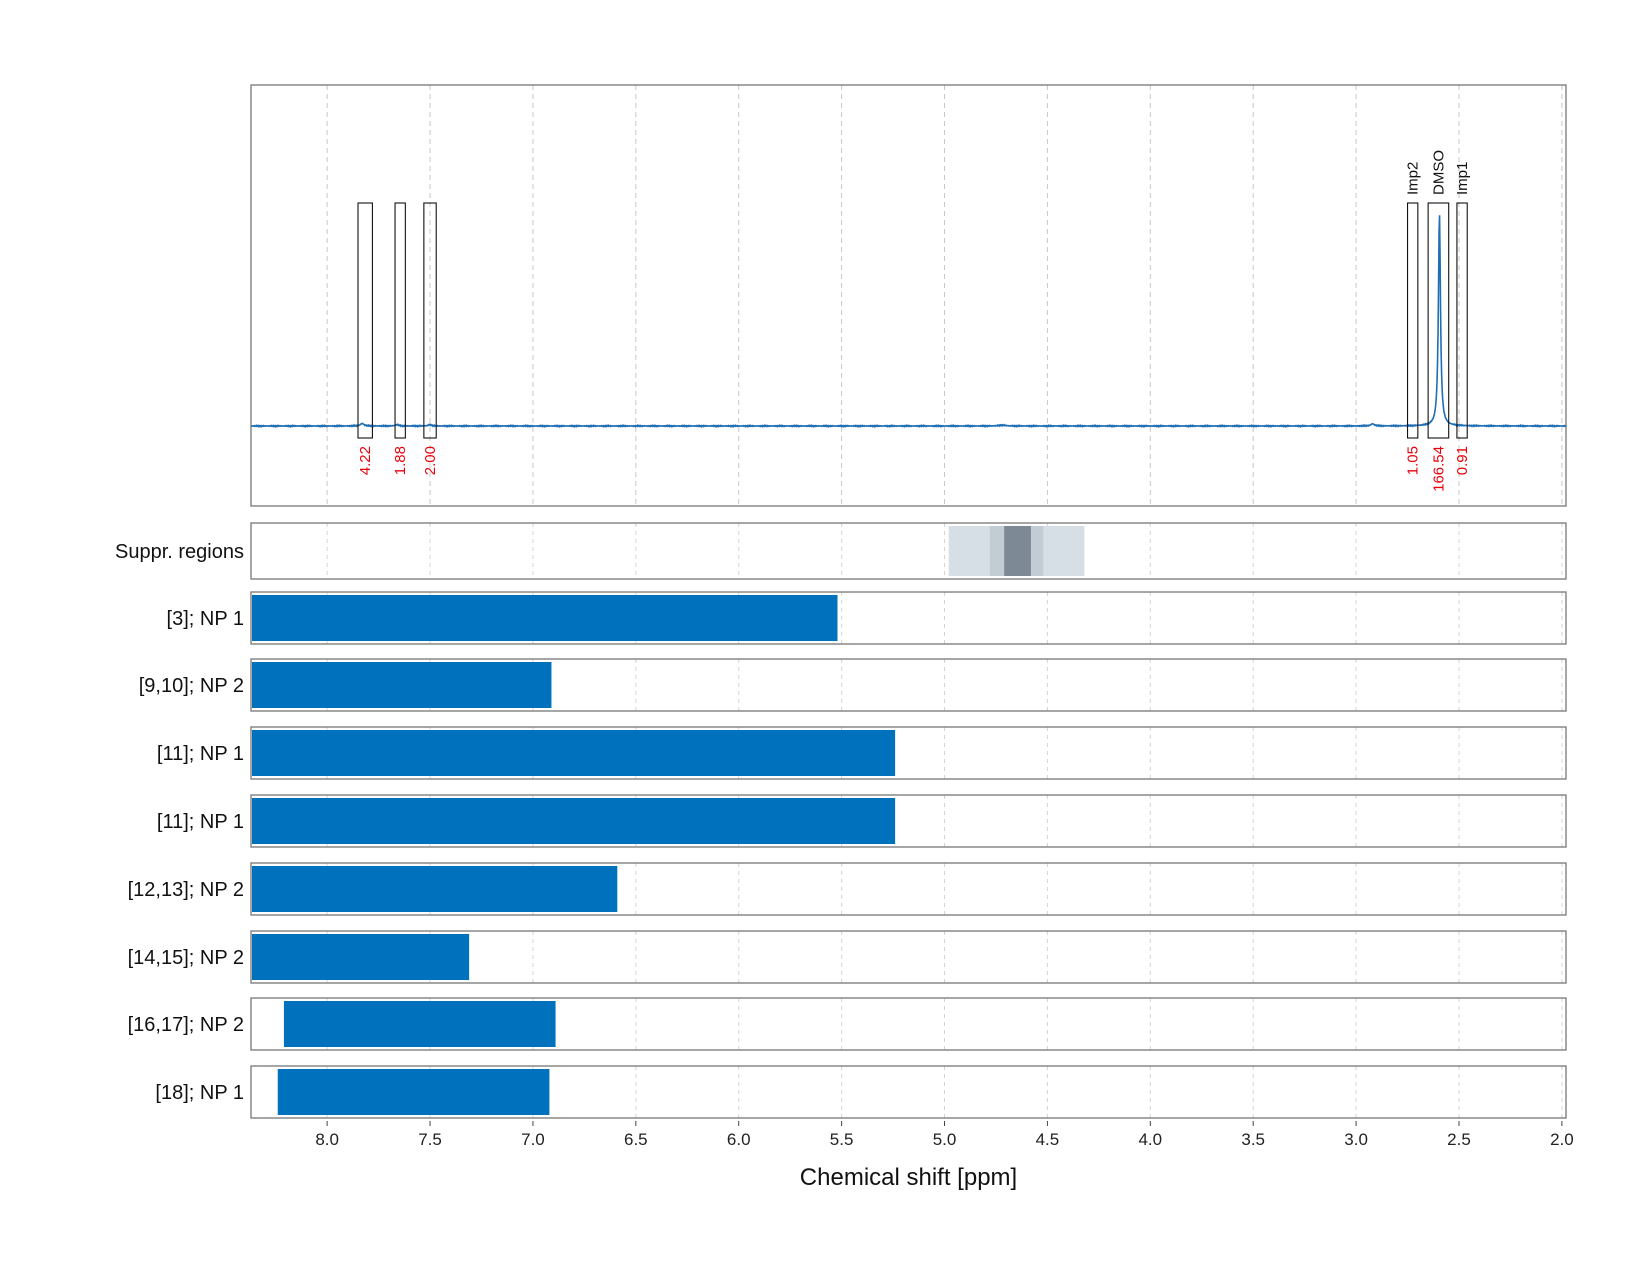 Image resolution: width=1651 pixels, height=1275 pixels. I want to click on x-tick-label: 8.0, so click(327, 1139).